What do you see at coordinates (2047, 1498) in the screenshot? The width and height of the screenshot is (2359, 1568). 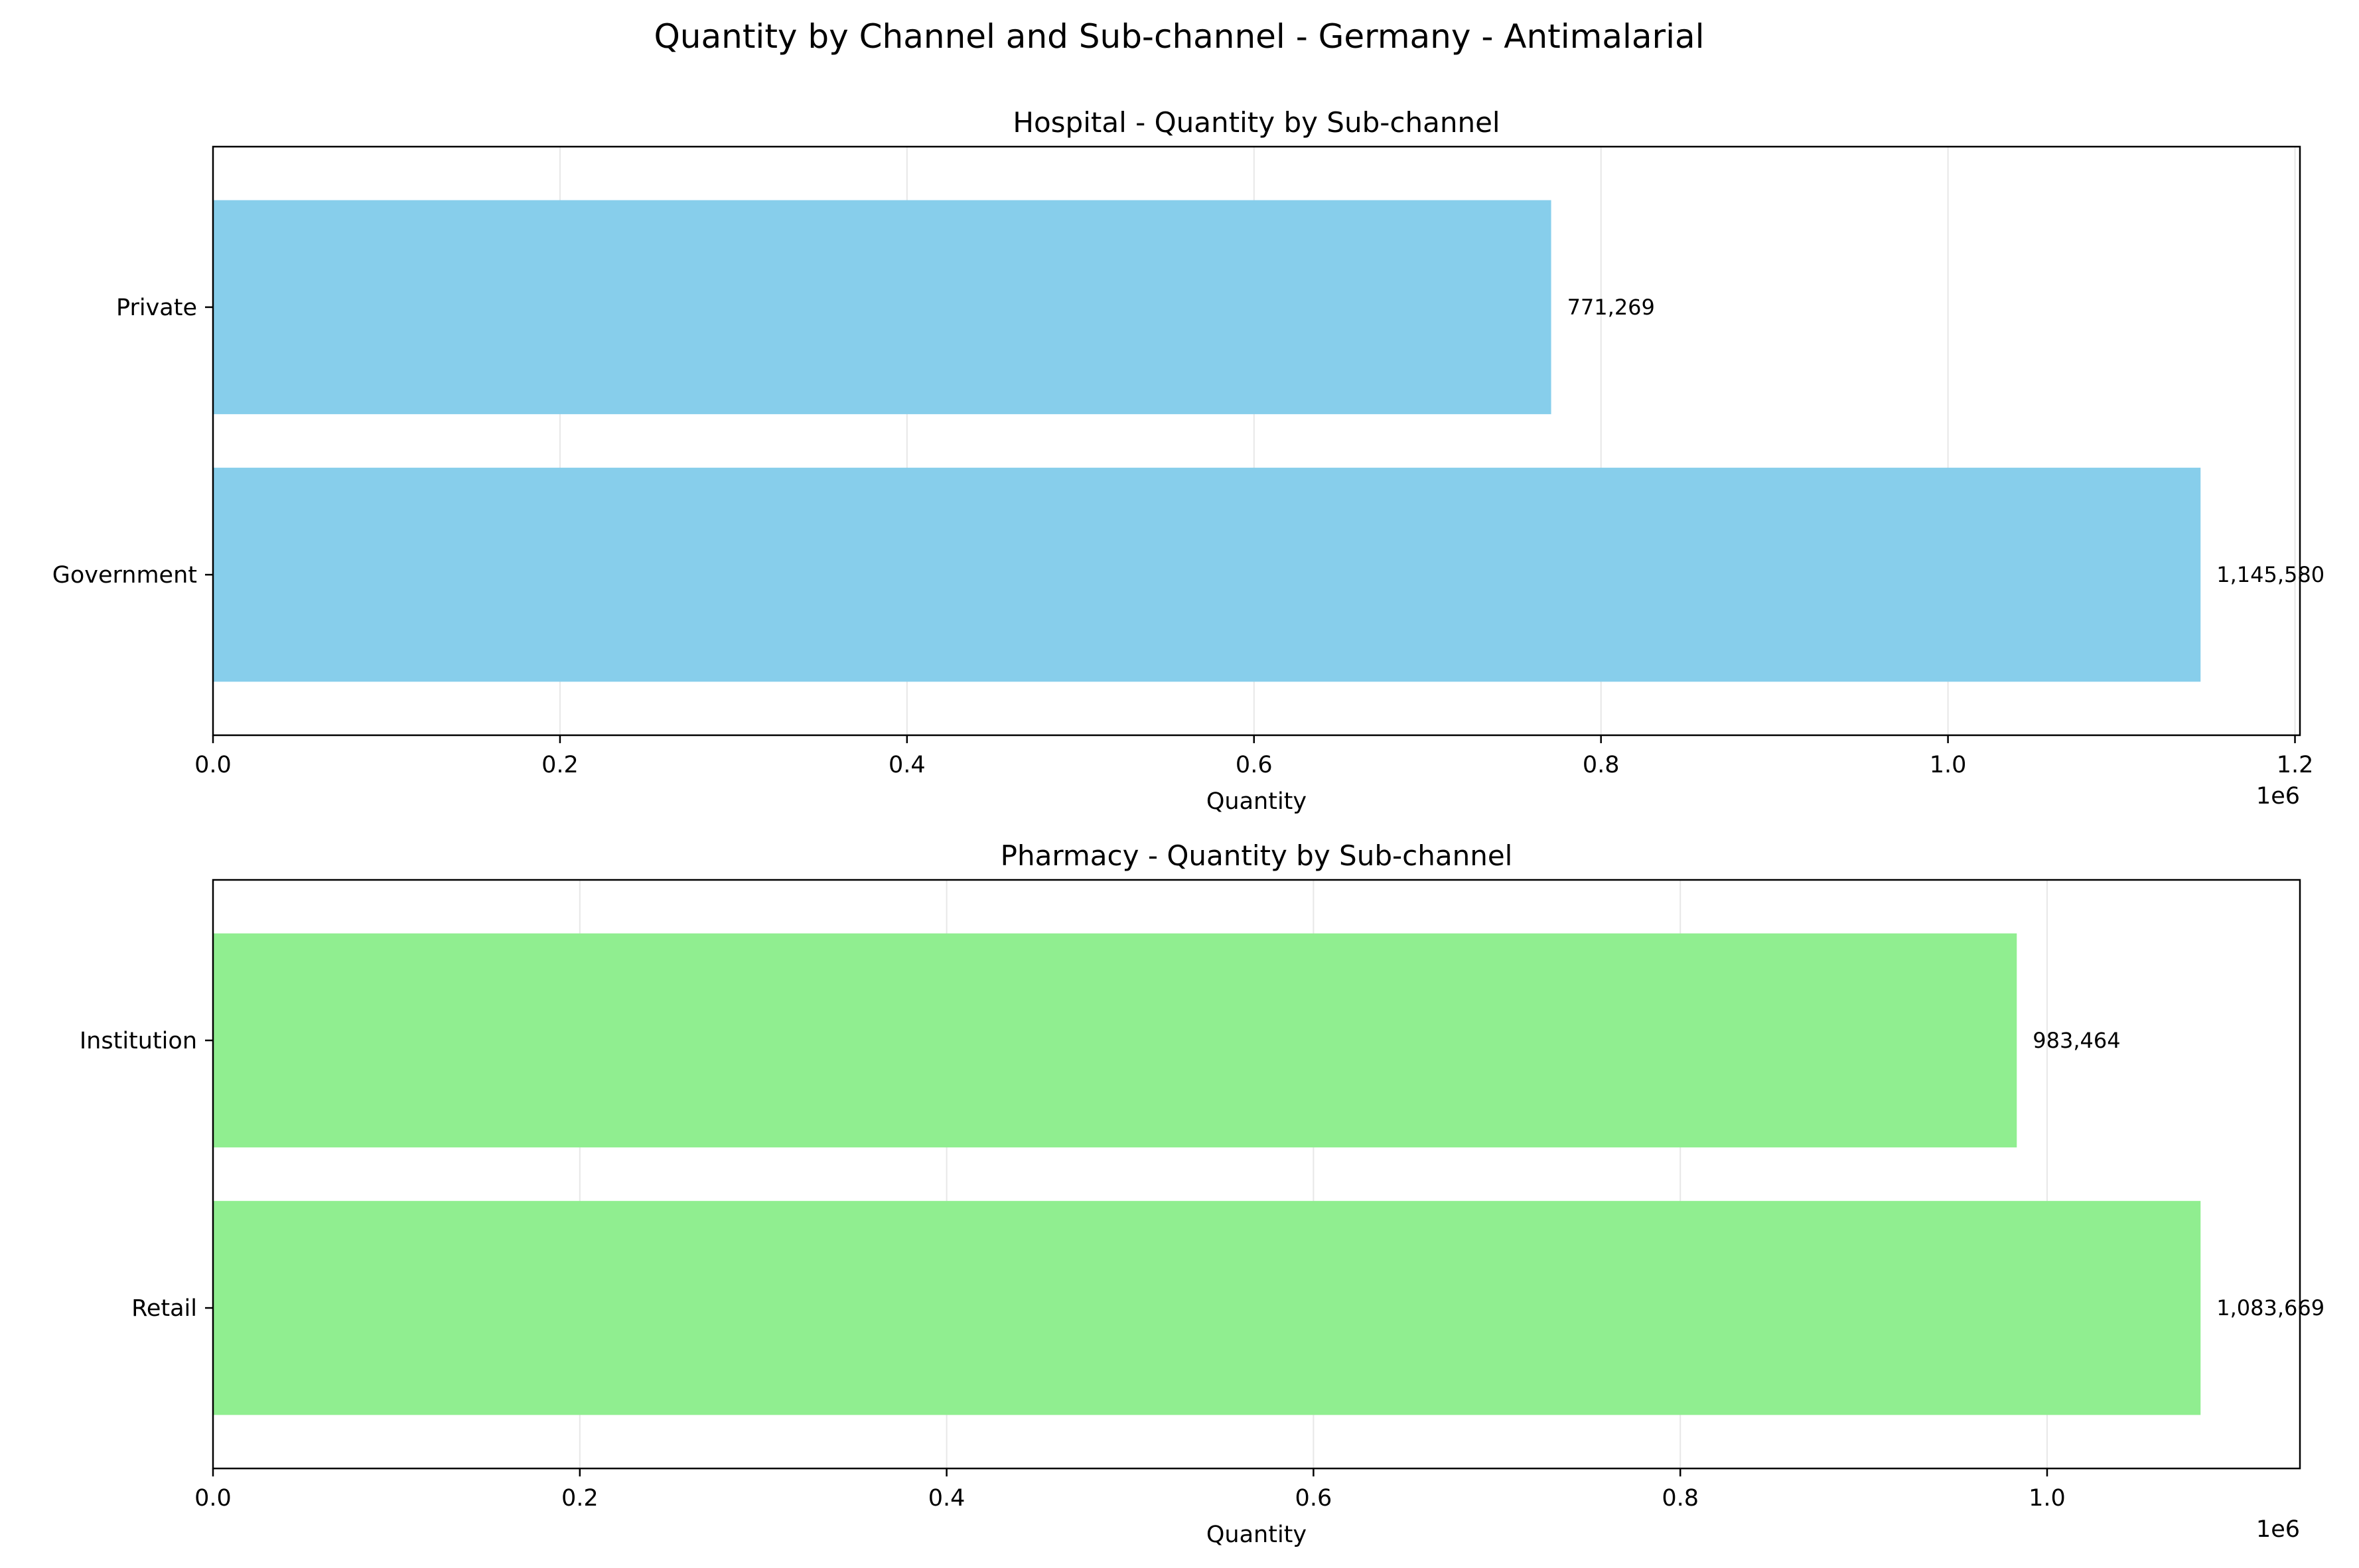 I see `pharmacy-x-tick-label-5: 1.0` at bounding box center [2047, 1498].